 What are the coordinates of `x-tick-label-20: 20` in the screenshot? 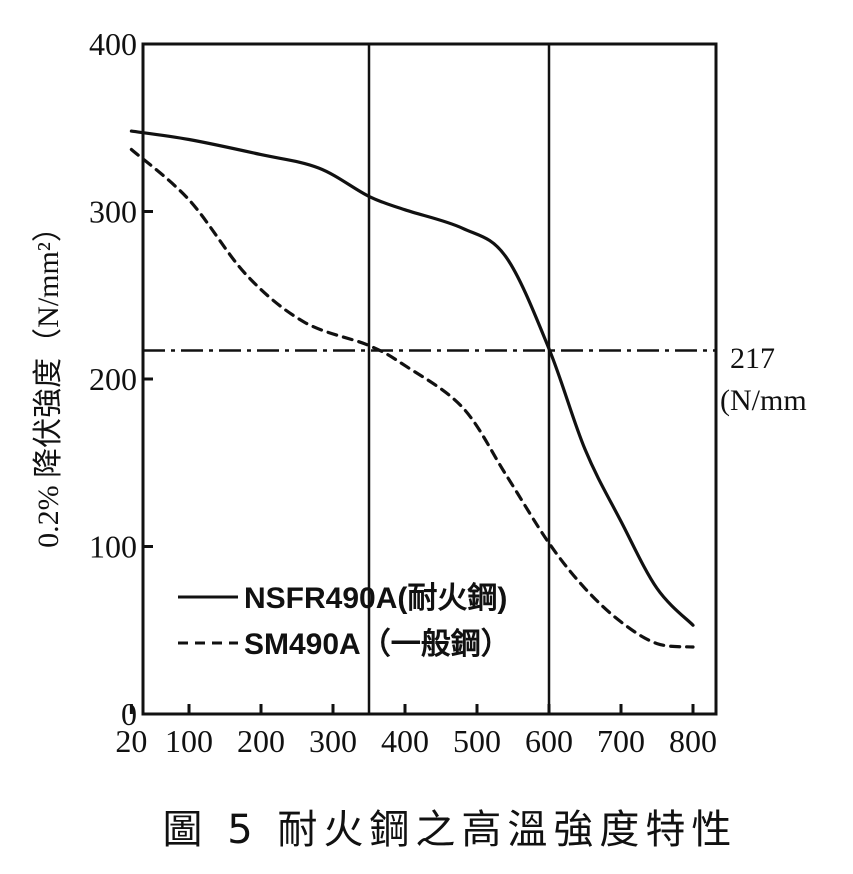 It's located at (131, 741).